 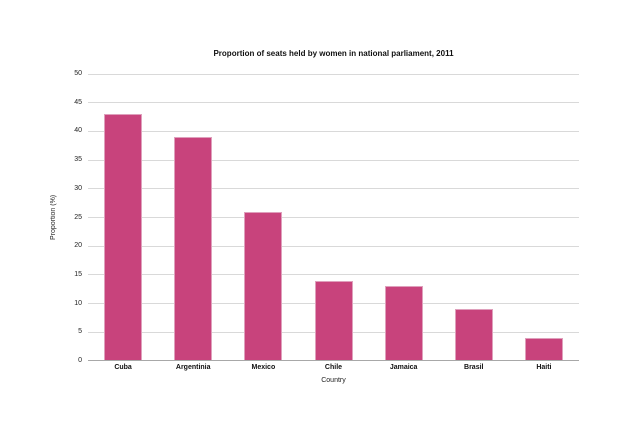 What do you see at coordinates (78, 131) in the screenshot?
I see `y-tick-label-40: 40` at bounding box center [78, 131].